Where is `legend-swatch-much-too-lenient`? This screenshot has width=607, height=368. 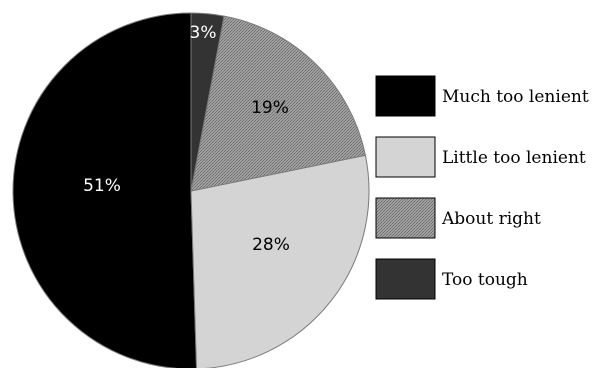 legend-swatch-much-too-lenient is located at coordinates (405, 96).